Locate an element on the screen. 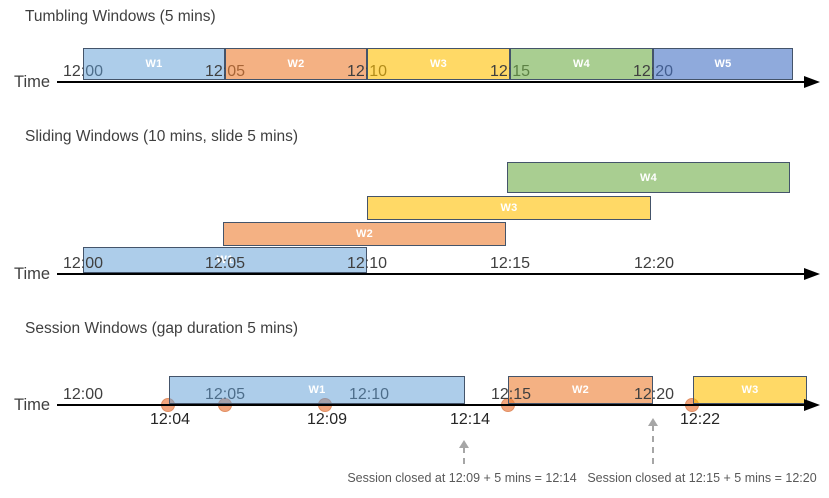 Image resolution: width=829 pixels, height=498 pixels. window-label: W5 is located at coordinates (723, 64).